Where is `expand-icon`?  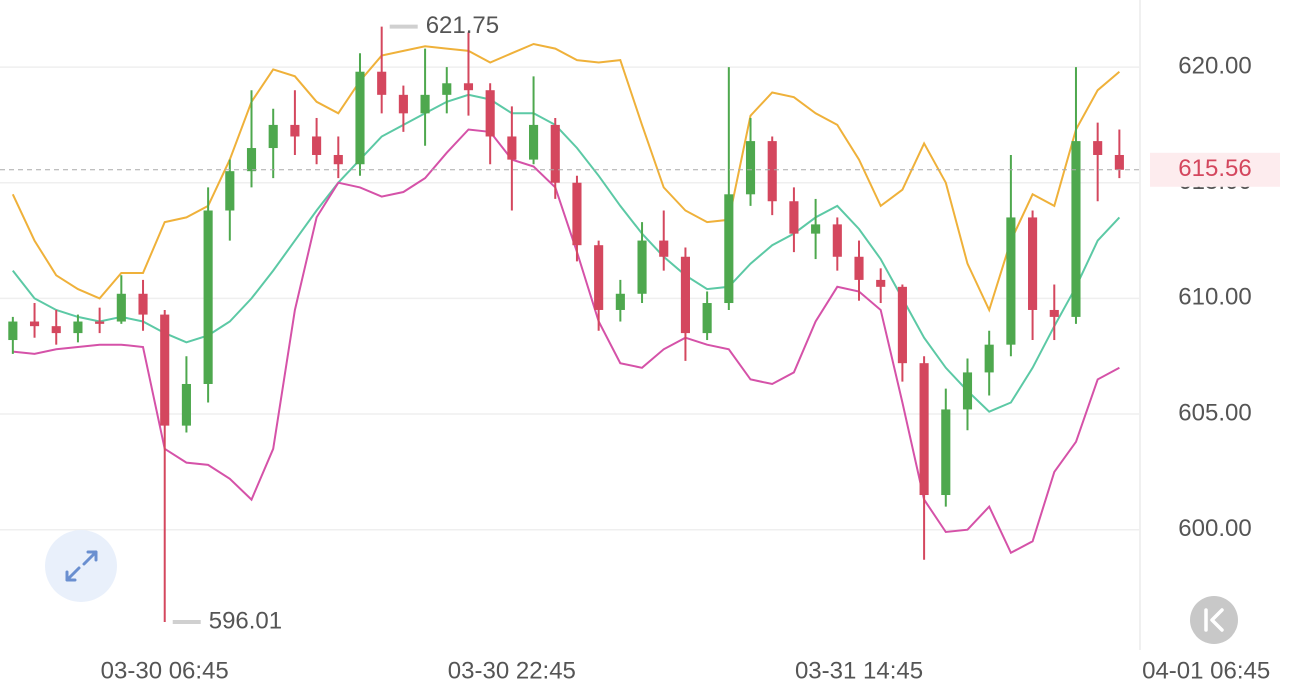
expand-icon is located at coordinates (81, 566).